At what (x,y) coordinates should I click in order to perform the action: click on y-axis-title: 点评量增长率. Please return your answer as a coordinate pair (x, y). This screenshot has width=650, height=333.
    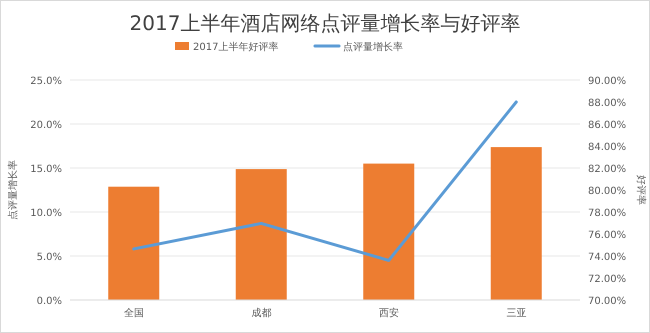
    Looking at the image, I should click on (13, 190).